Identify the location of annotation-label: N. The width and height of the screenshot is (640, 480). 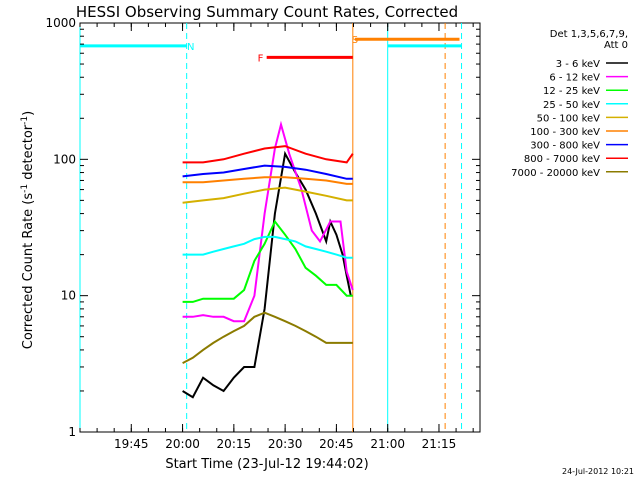
(190, 47).